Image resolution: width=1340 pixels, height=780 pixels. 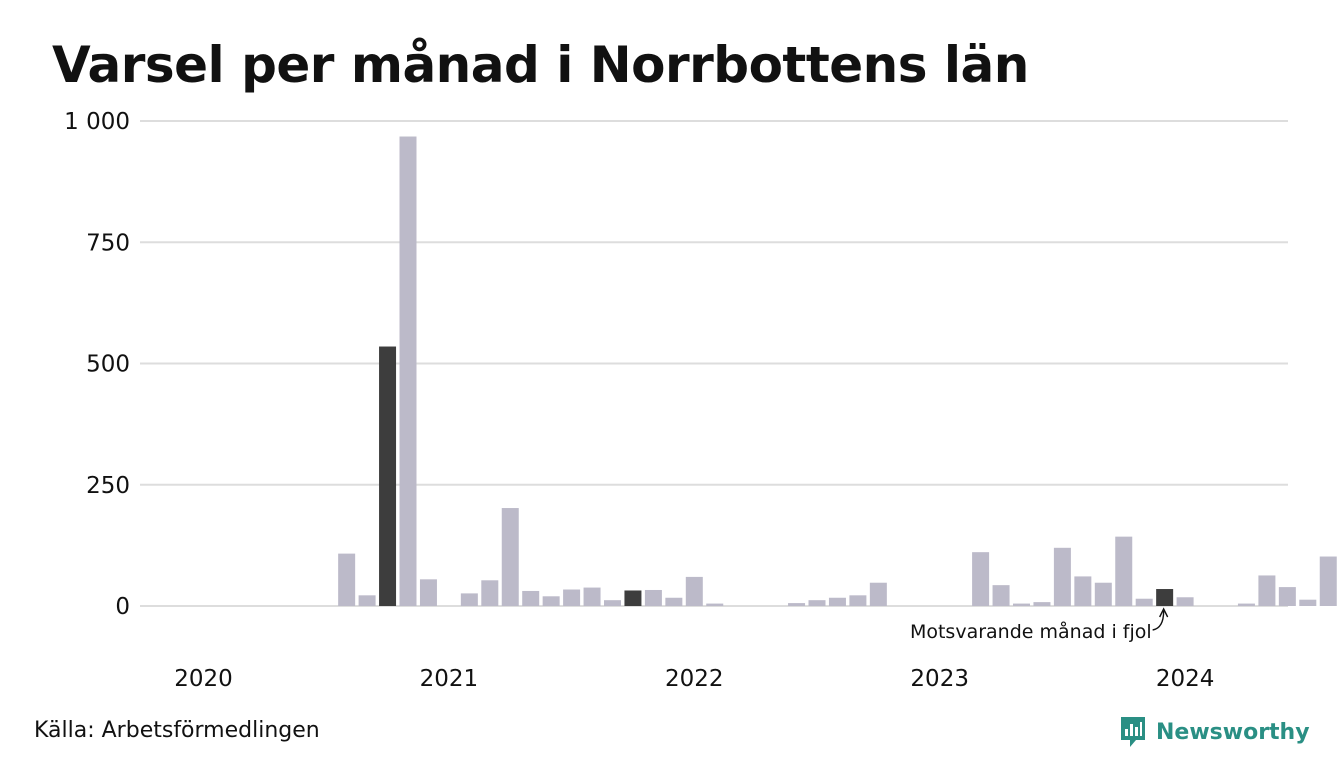 I want to click on x-tick-label: 2023, so click(x=939, y=679).